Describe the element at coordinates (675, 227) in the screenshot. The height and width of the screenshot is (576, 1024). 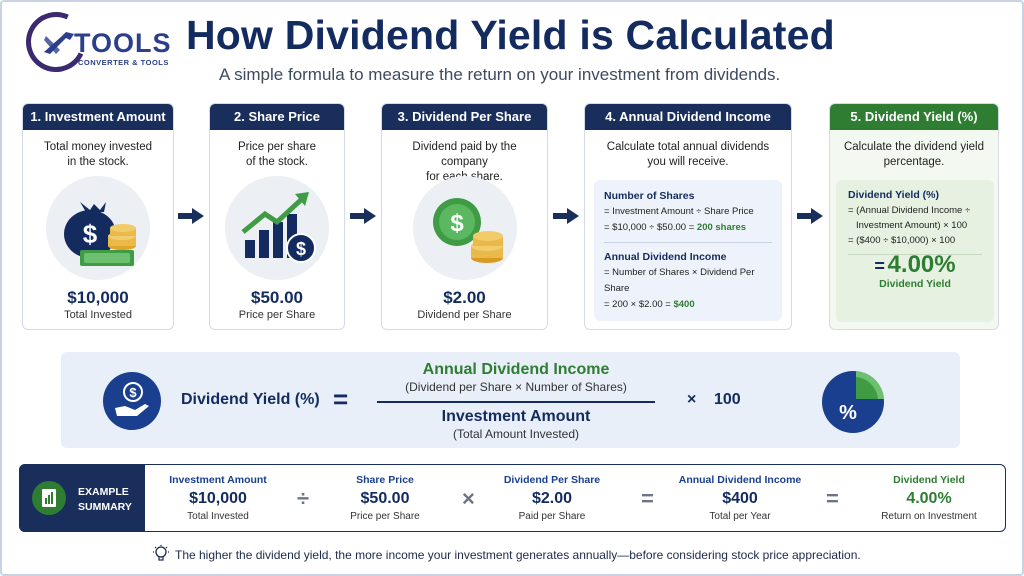
I see `shares-computation: = $10,000 ÷ $50.00 = 200 shares` at that location.